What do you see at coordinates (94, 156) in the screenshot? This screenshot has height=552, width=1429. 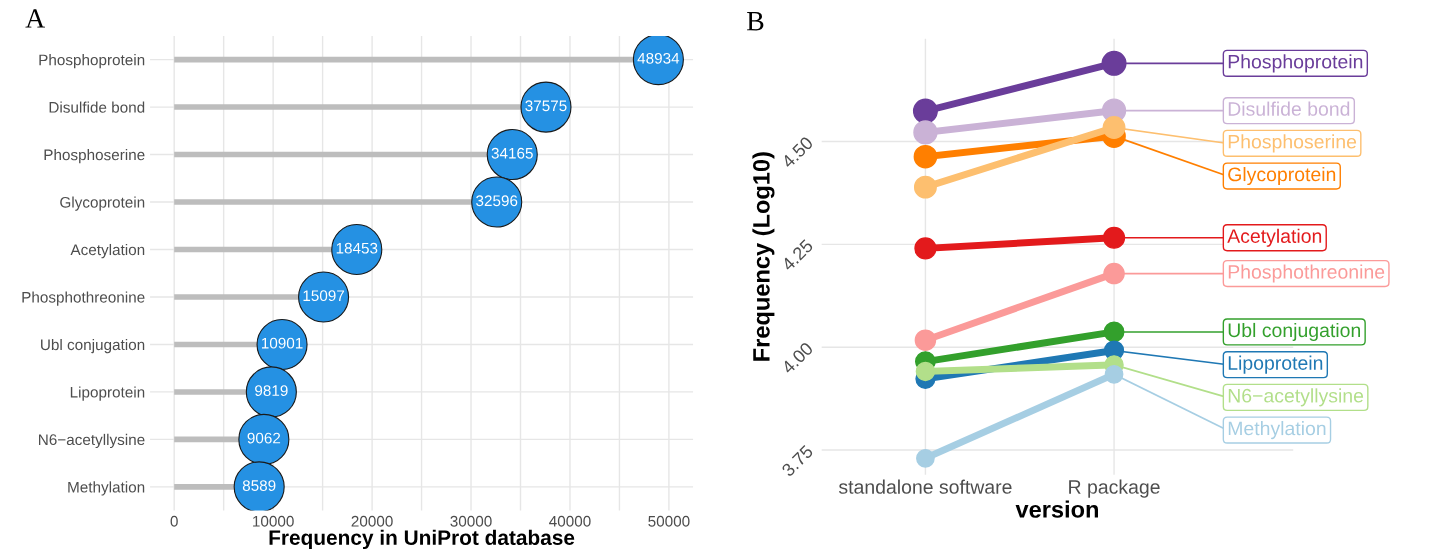 I see `y-tick-label: Phosphoserine` at bounding box center [94, 156].